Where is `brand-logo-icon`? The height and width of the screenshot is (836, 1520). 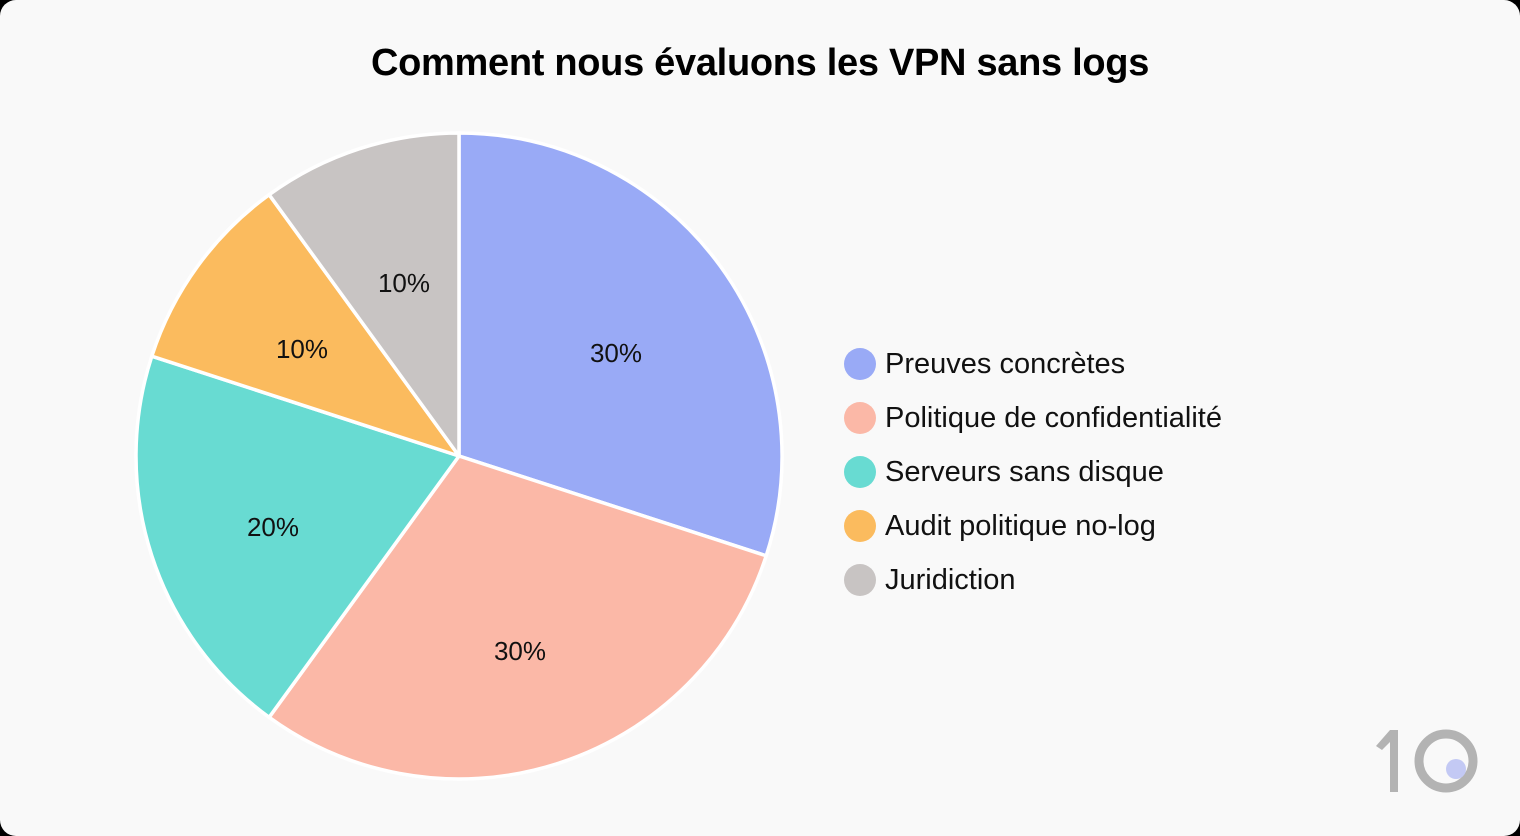
brand-logo-icon is located at coordinates (1427, 761).